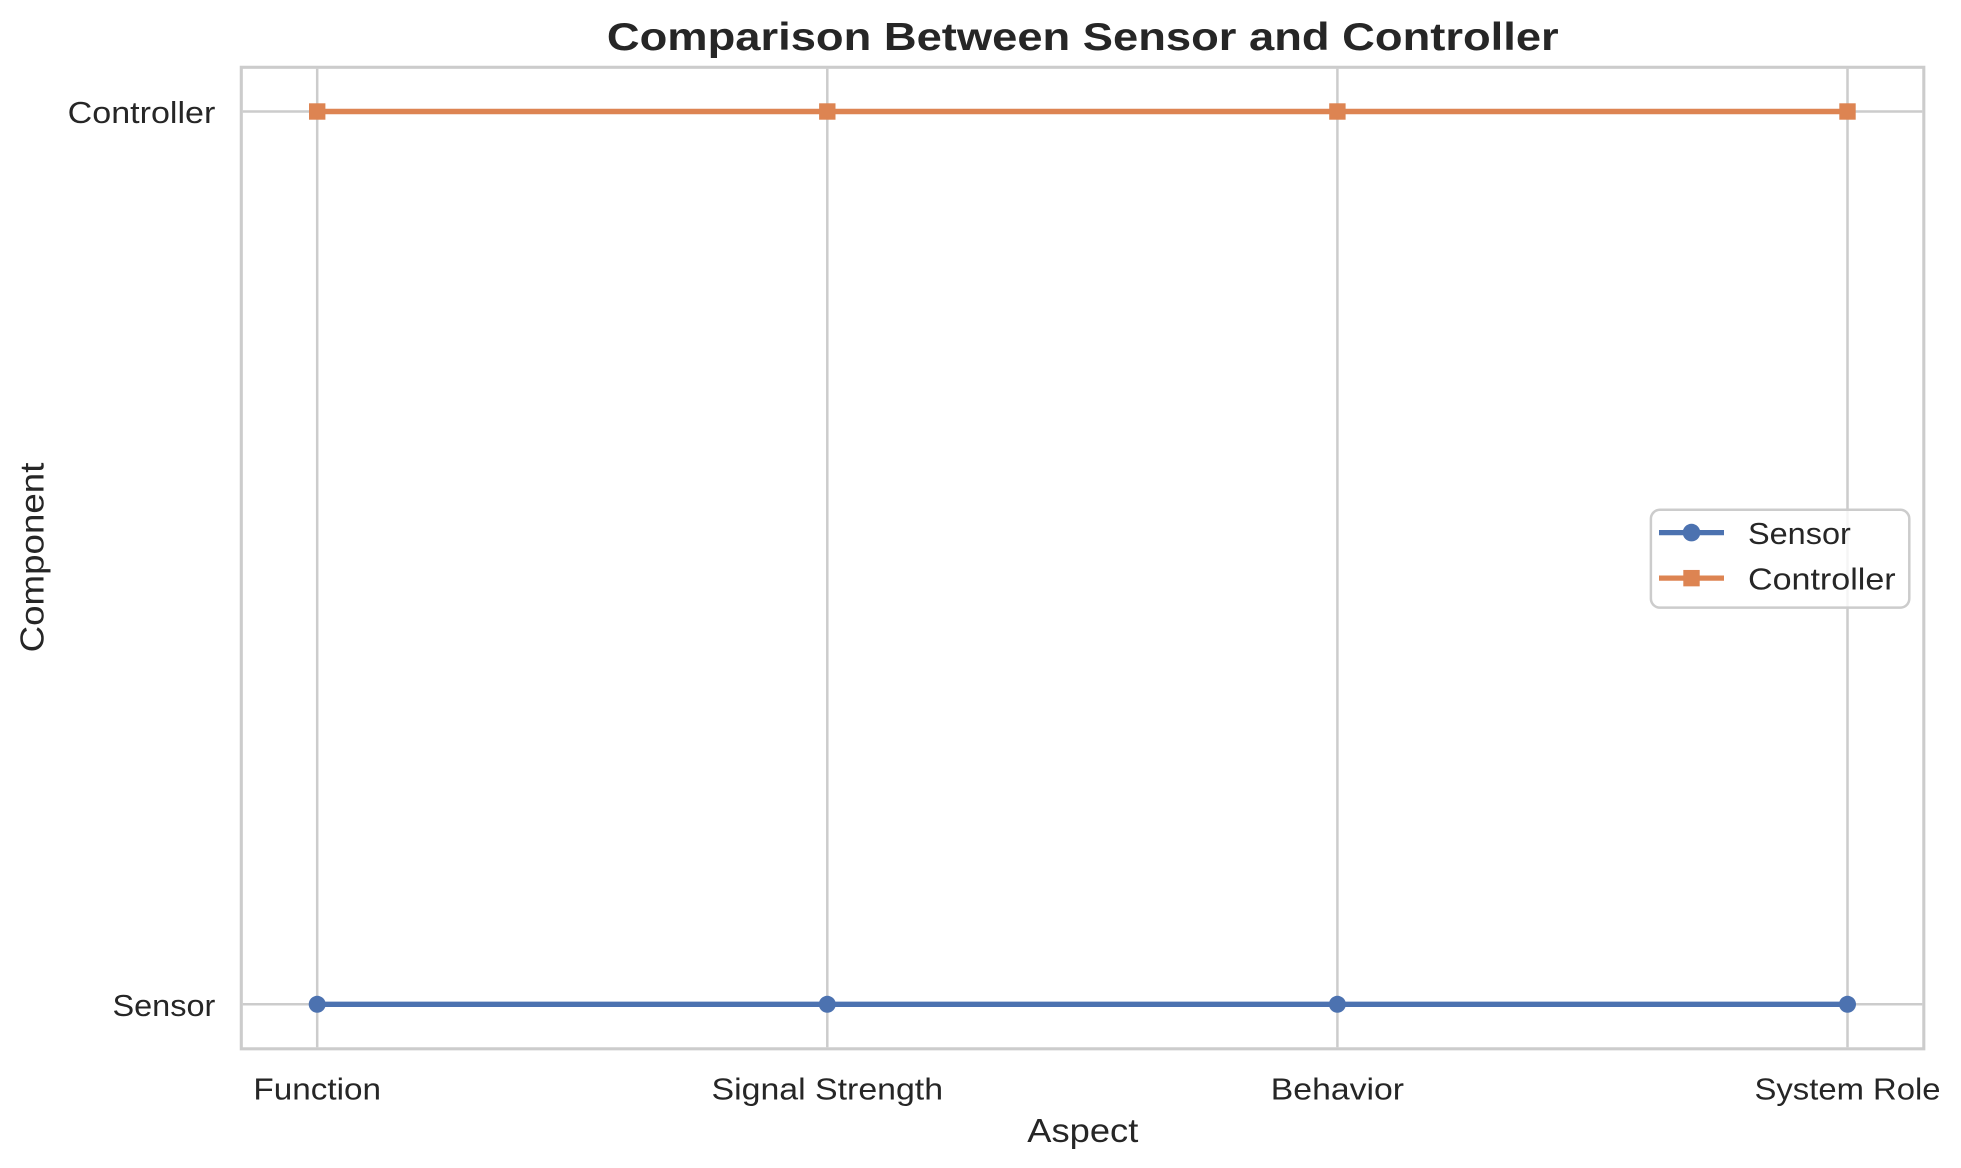 The height and width of the screenshot is (1168, 1961). Describe the element at coordinates (317, 1090) in the screenshot. I see `svg-text: Function` at that location.